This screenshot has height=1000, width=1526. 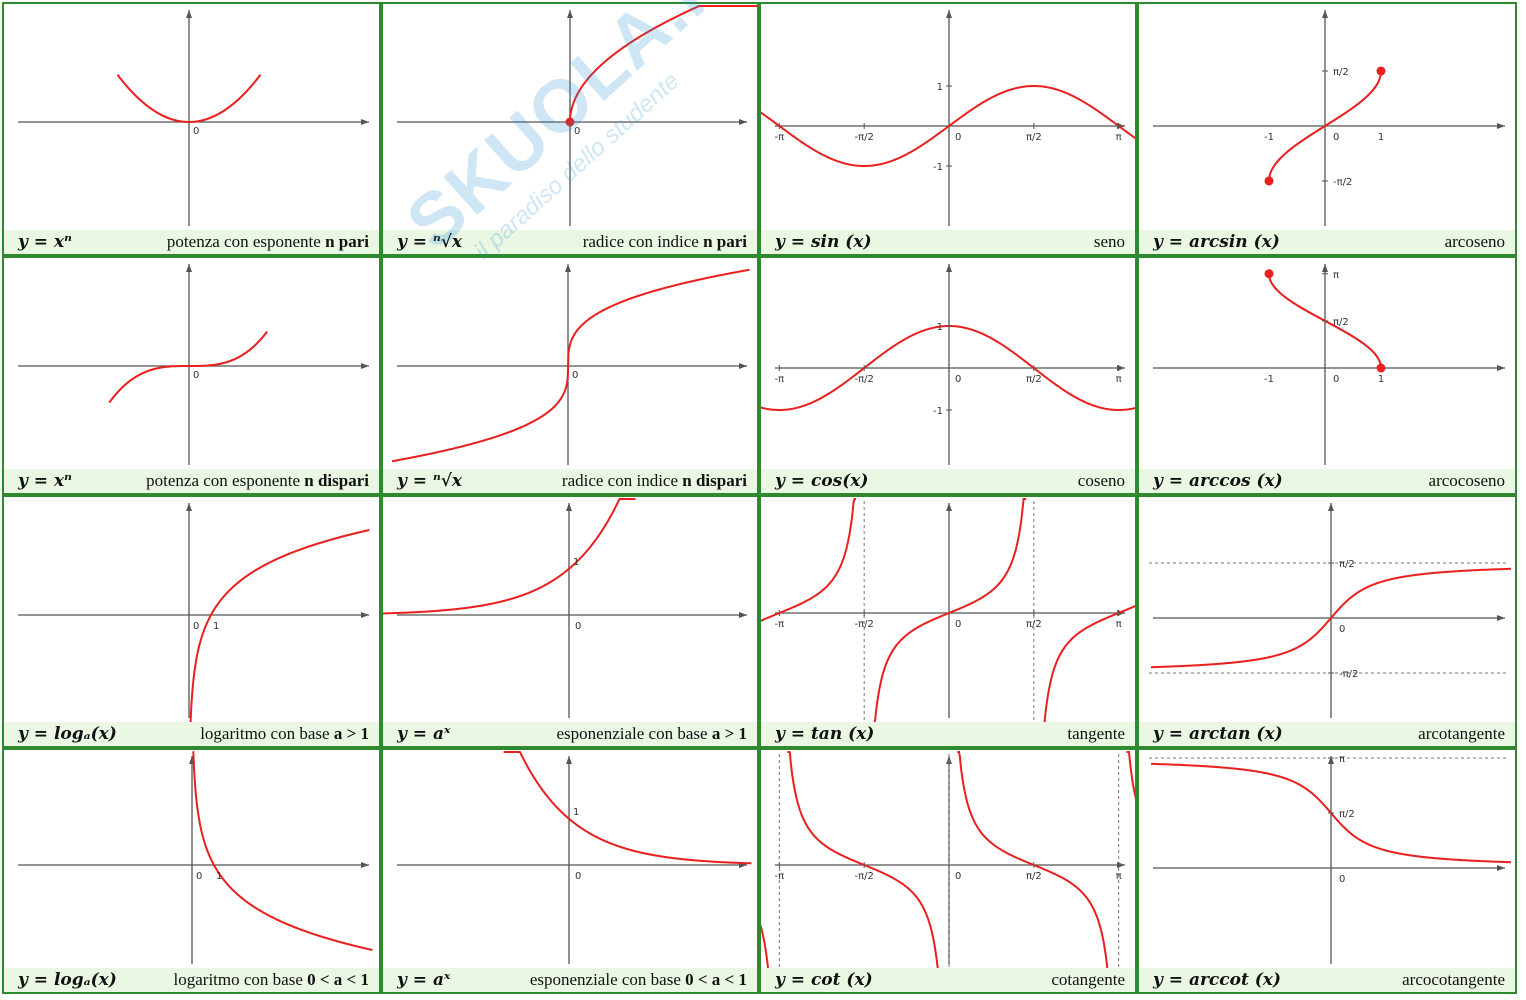 I want to click on description-text: seno, so click(x=1109, y=241).